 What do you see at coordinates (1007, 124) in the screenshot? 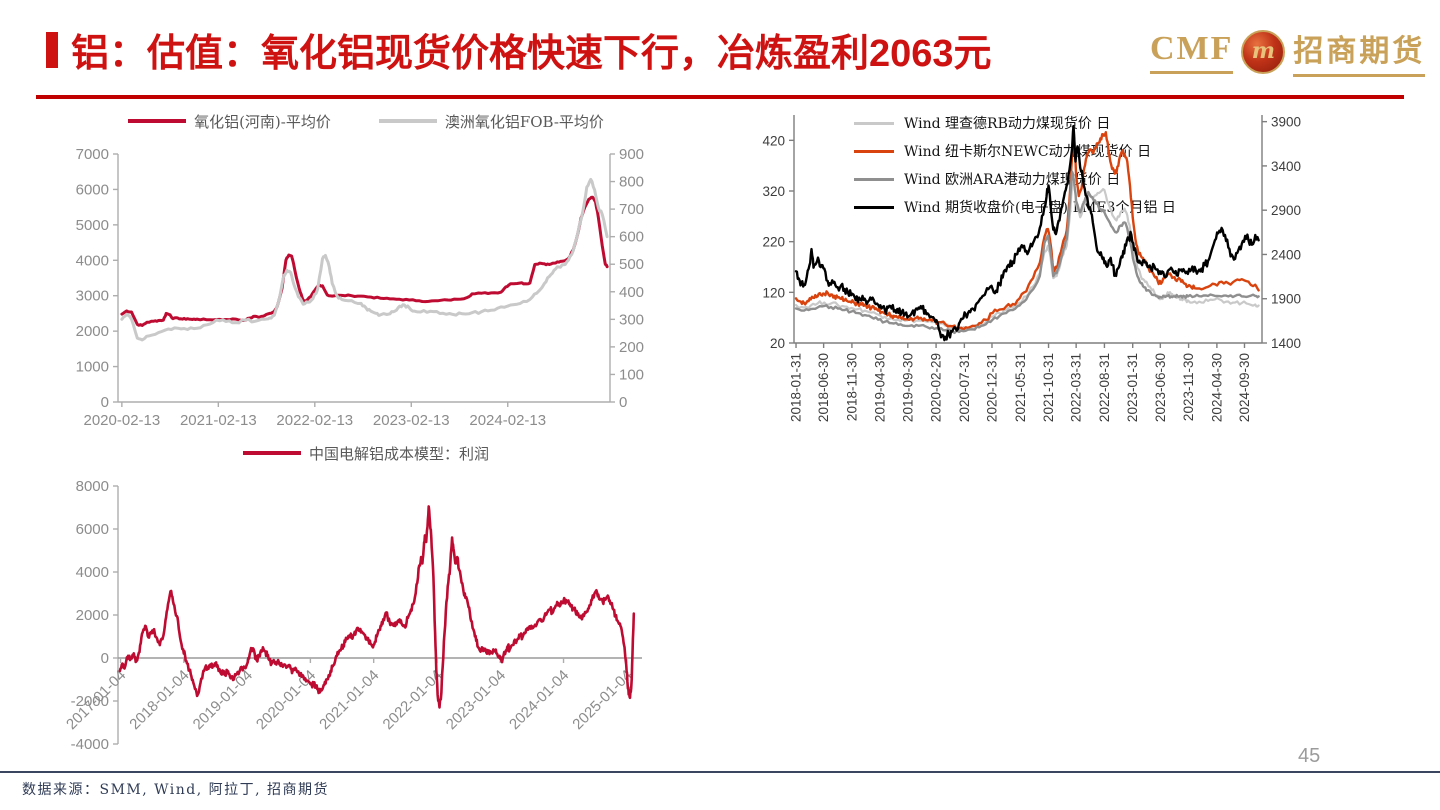
I see `legend-label: Wind 理查德RB动力煤现货价 日` at bounding box center [1007, 124].